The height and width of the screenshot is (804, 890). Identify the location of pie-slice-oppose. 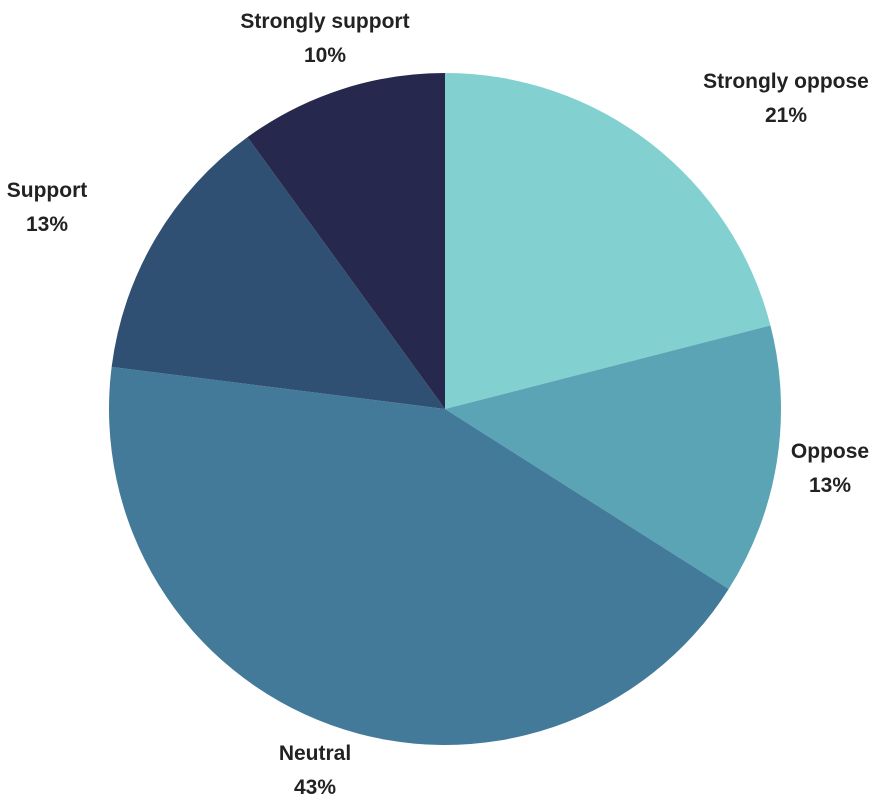
(613, 457).